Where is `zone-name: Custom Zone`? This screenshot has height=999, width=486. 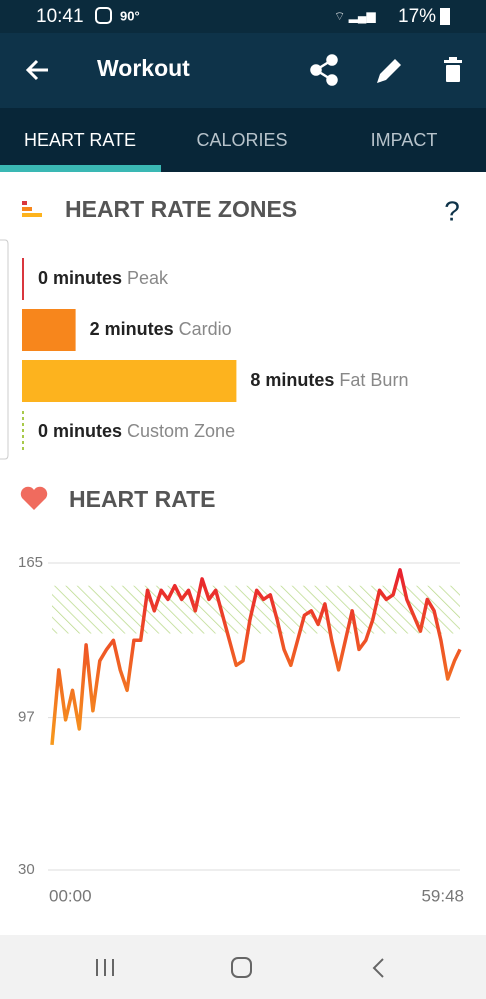 zone-name: Custom Zone is located at coordinates (181, 431).